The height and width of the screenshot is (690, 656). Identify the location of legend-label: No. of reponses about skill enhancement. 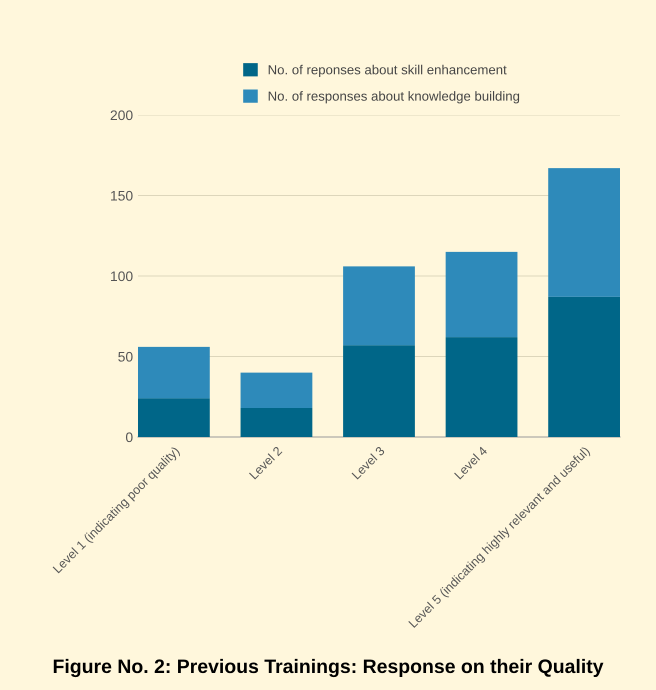
(387, 71).